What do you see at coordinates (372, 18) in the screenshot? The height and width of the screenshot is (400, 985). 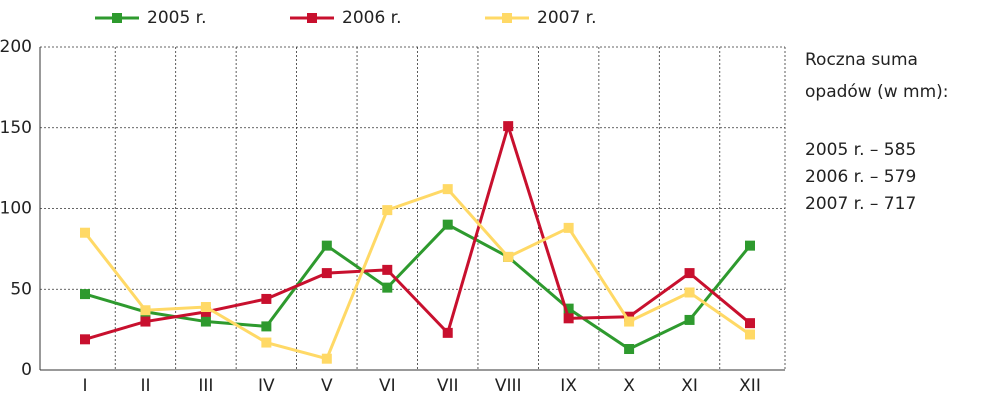 I see `legend-label: 2006 r.` at bounding box center [372, 18].